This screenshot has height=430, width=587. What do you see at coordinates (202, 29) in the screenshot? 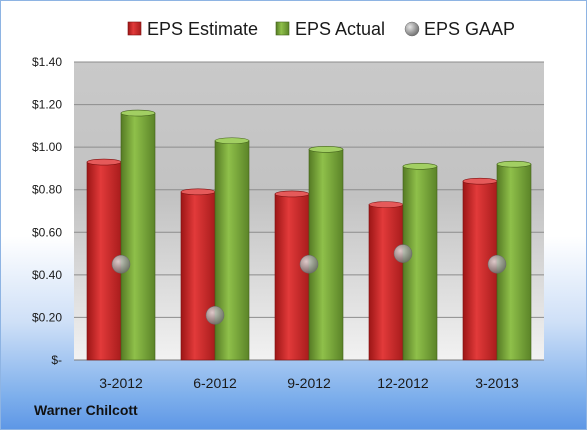
I see `legend-estimate-label: EPS Estimate` at bounding box center [202, 29].